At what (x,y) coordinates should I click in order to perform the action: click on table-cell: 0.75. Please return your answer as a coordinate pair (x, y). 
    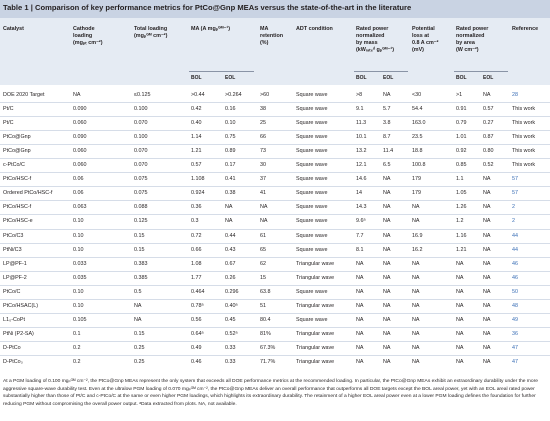
    Looking at the image, I should click on (230, 137).